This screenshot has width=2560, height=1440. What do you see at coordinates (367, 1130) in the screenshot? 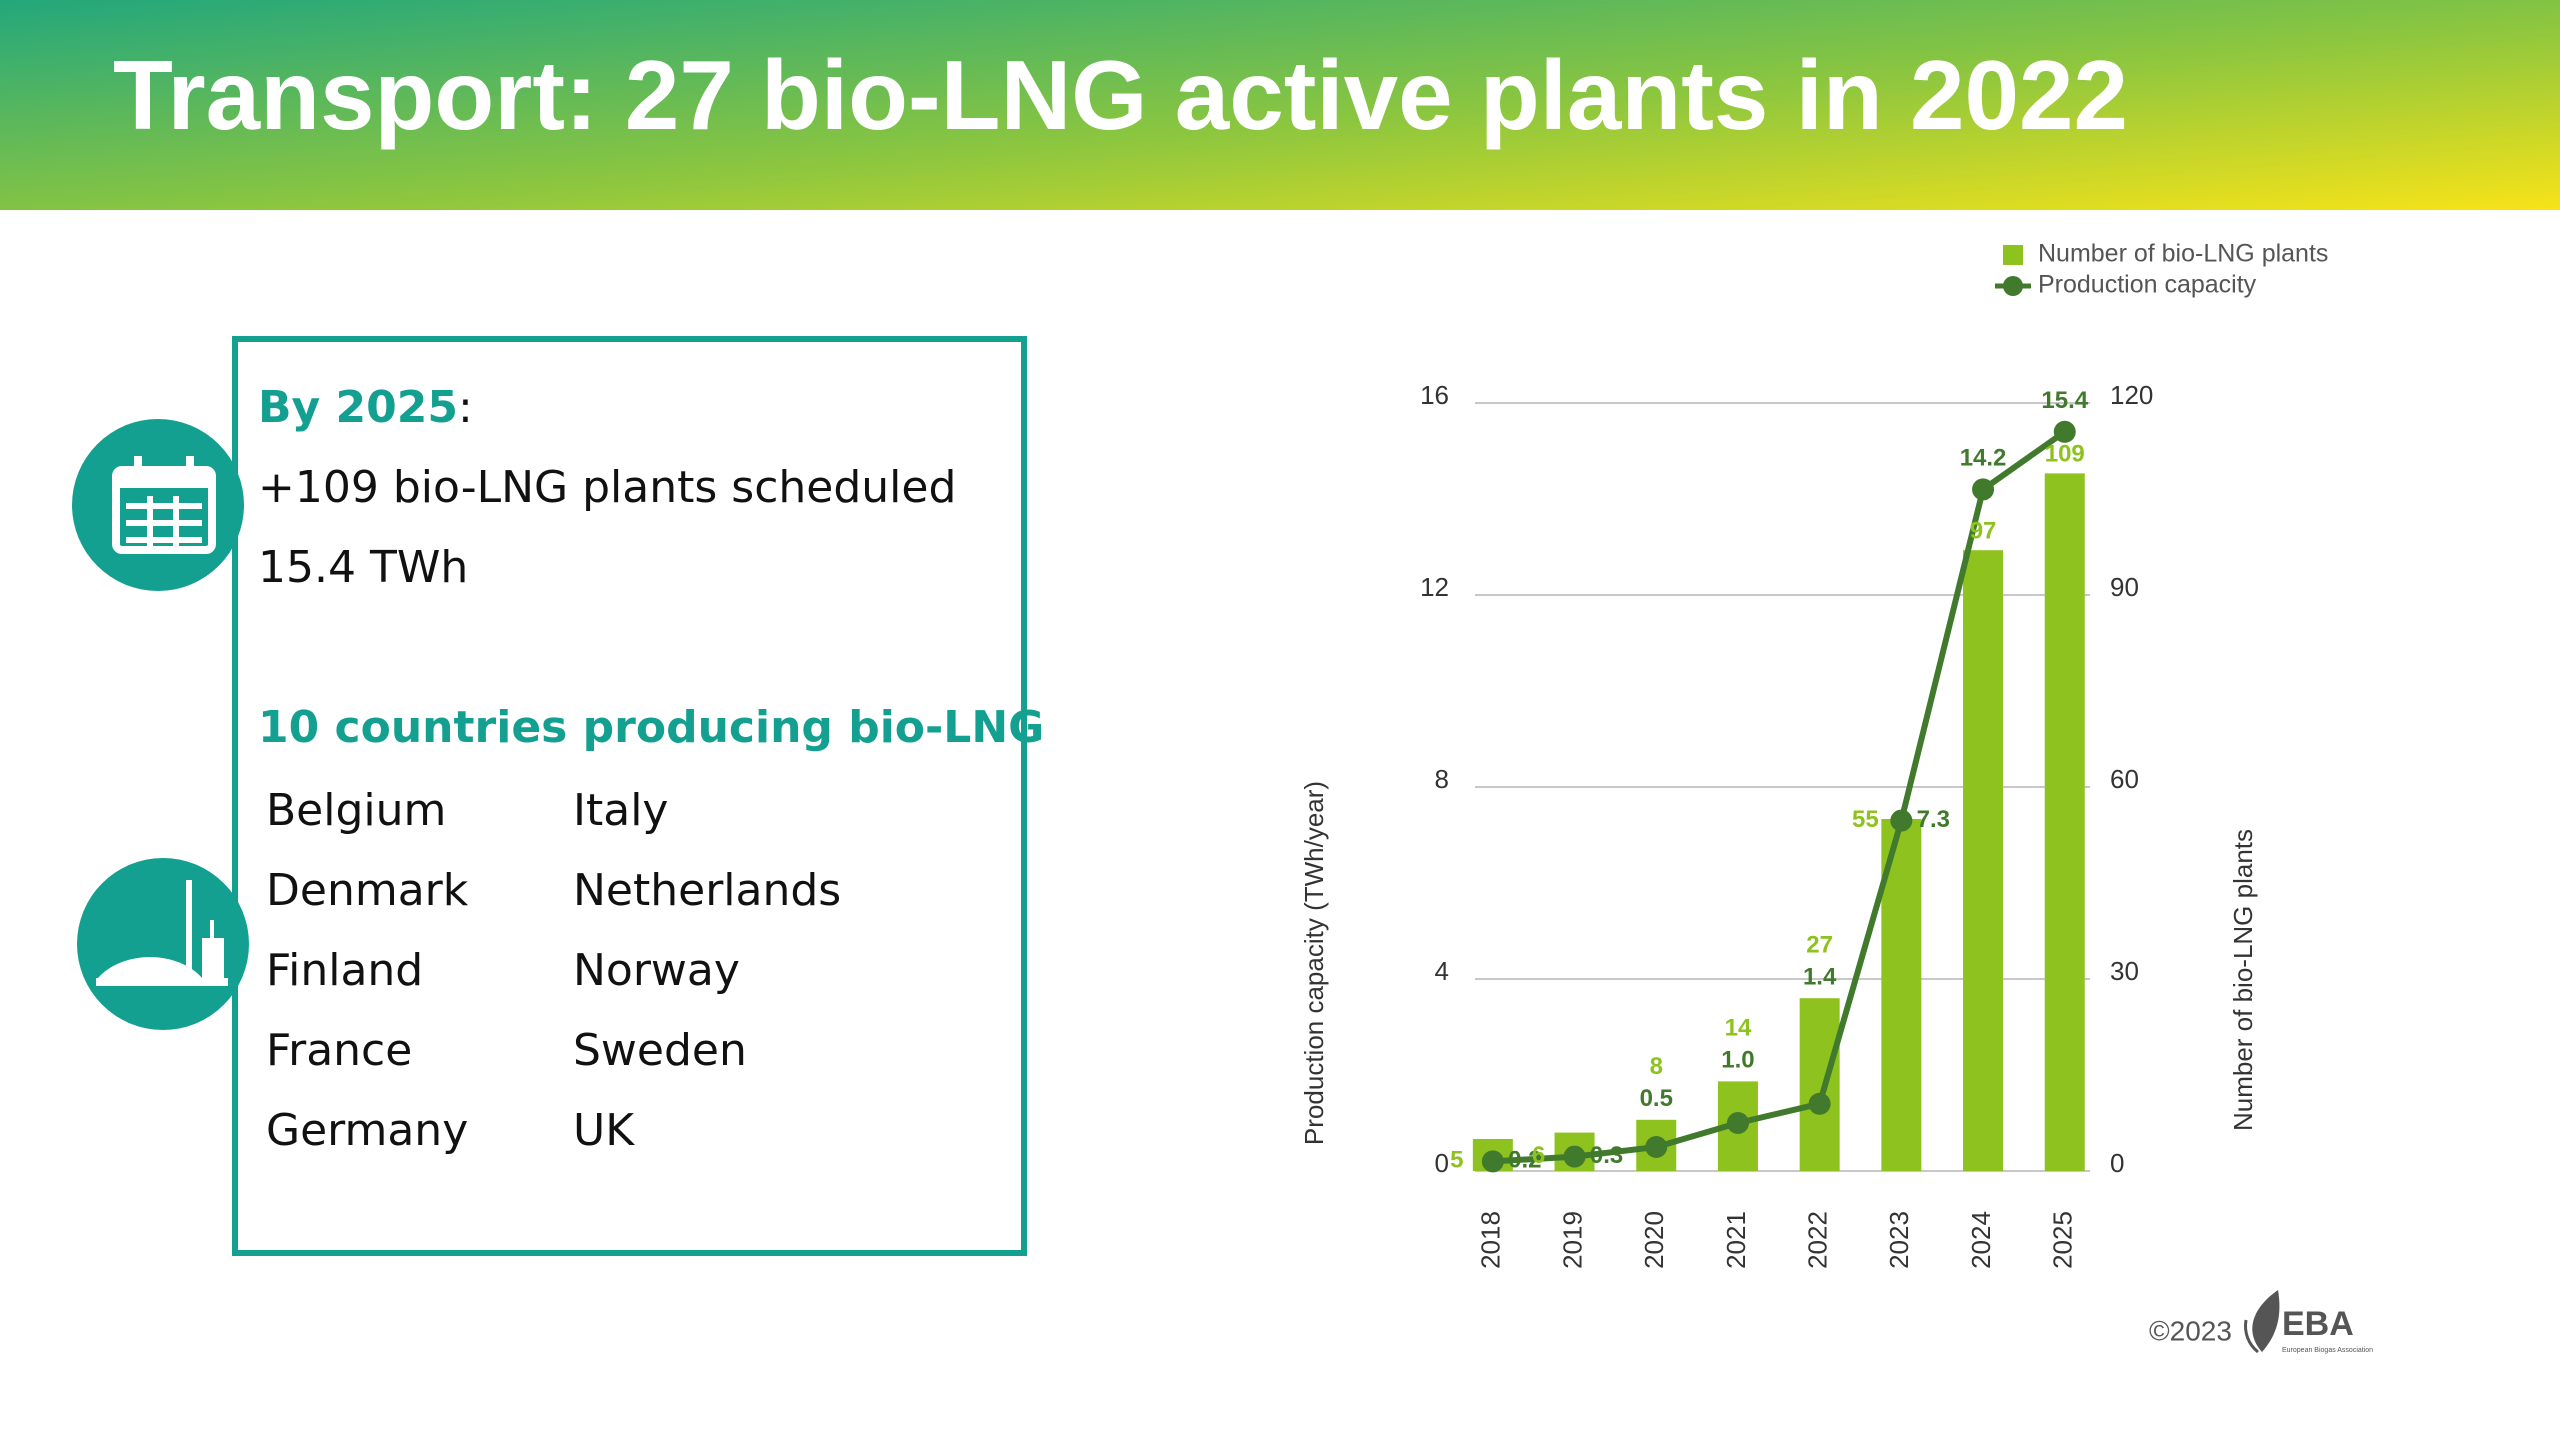
I see `country: Germany` at bounding box center [367, 1130].